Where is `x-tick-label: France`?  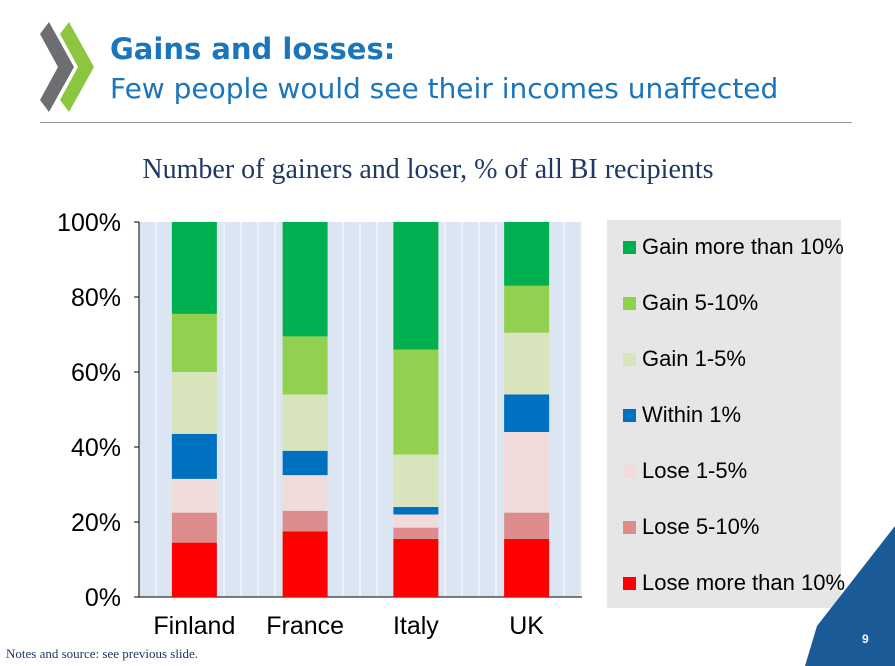 x-tick-label: France is located at coordinates (305, 626).